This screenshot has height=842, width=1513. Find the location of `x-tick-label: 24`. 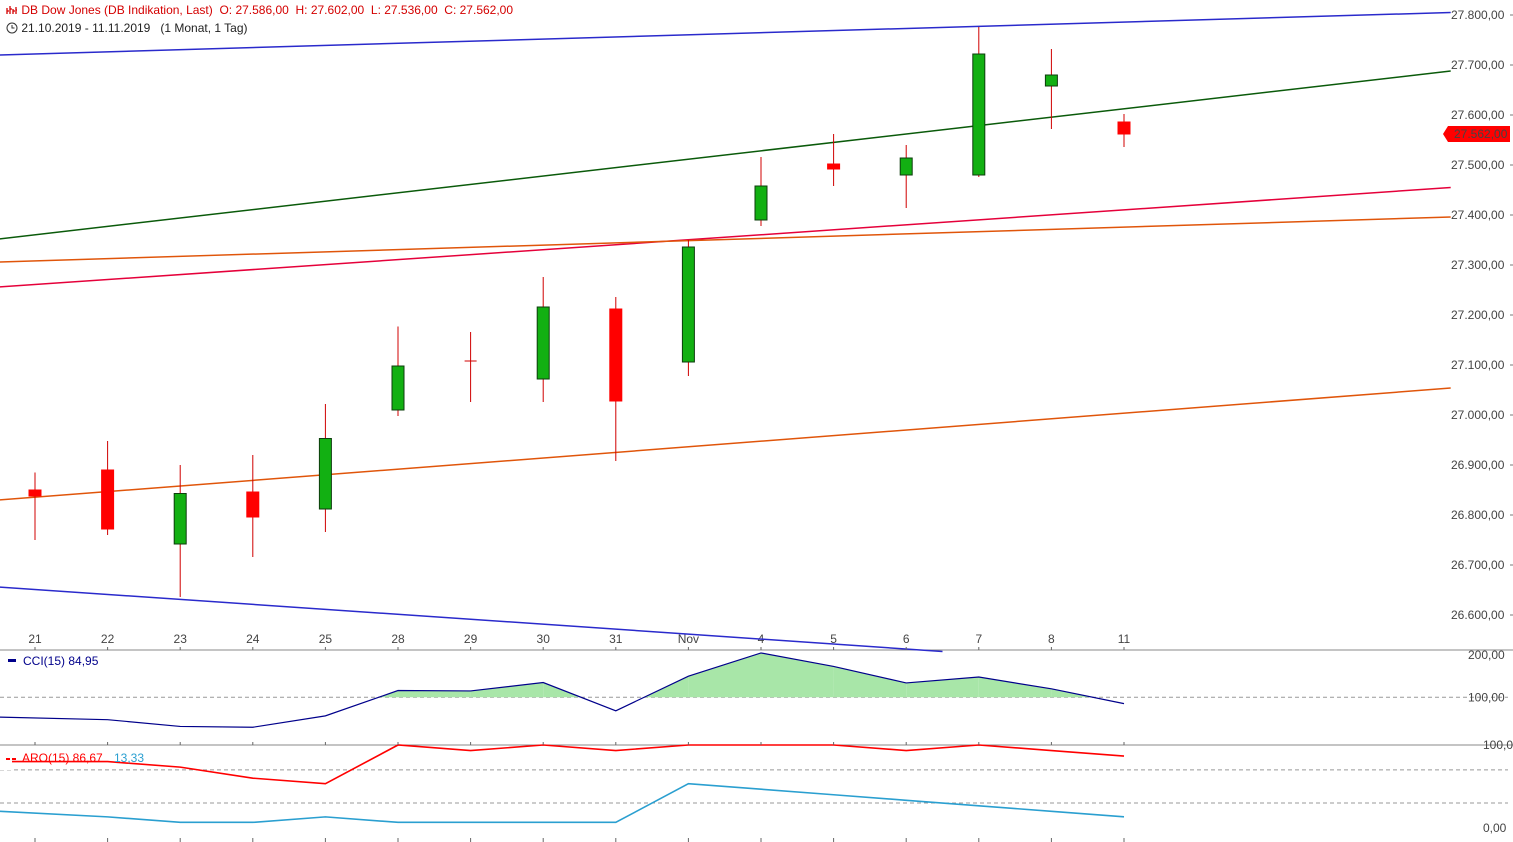

x-tick-label: 24 is located at coordinates (253, 639).